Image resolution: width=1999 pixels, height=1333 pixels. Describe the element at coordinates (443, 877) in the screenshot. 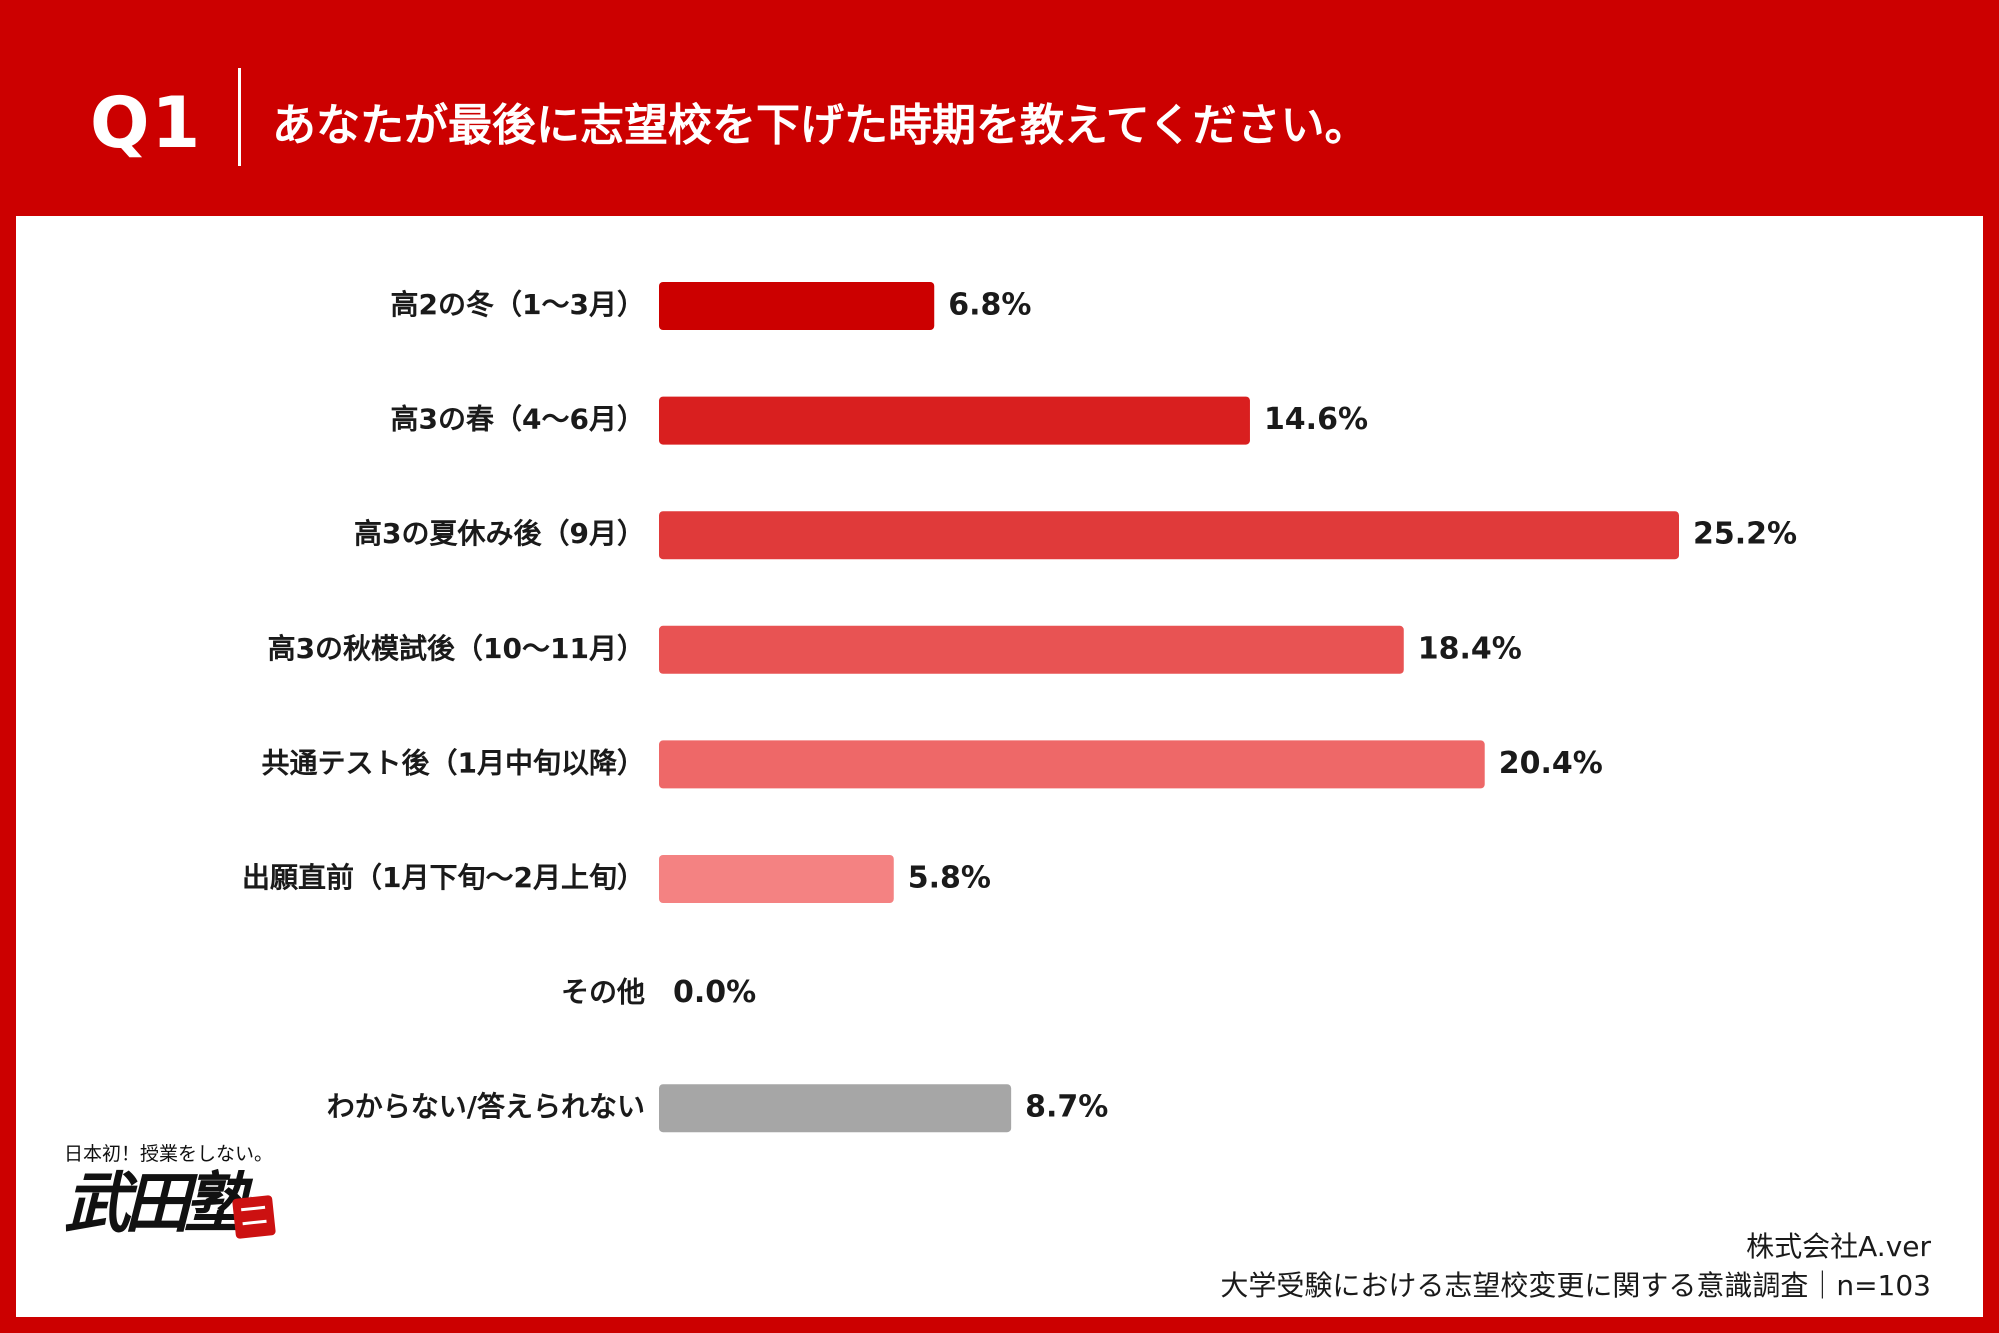

I see `category-label: 出願直前（1月下旬〜2月上旬）` at that location.